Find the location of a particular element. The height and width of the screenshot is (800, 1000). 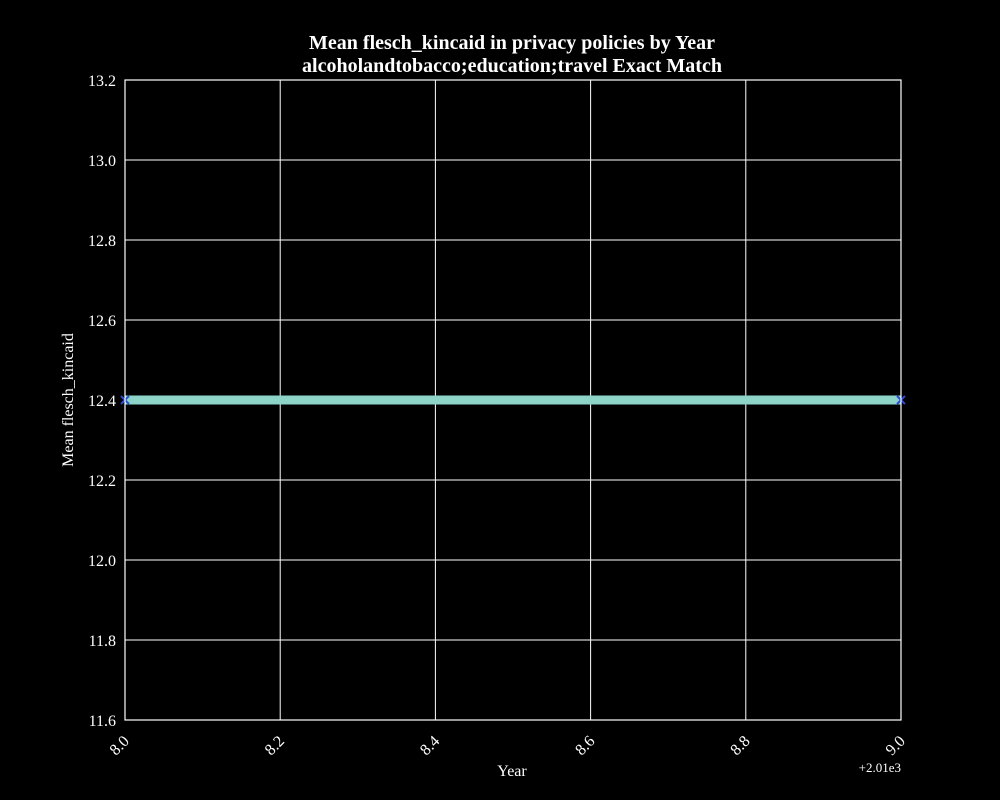

series-layer is located at coordinates (513, 400).